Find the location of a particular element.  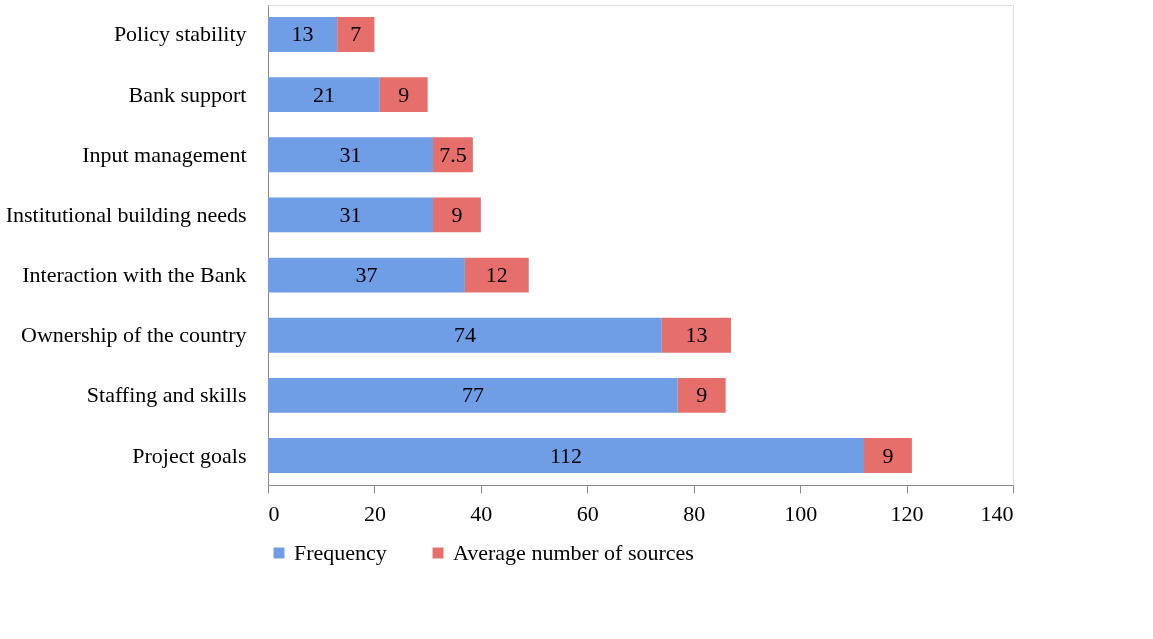

data-label: 112 is located at coordinates (566, 455).